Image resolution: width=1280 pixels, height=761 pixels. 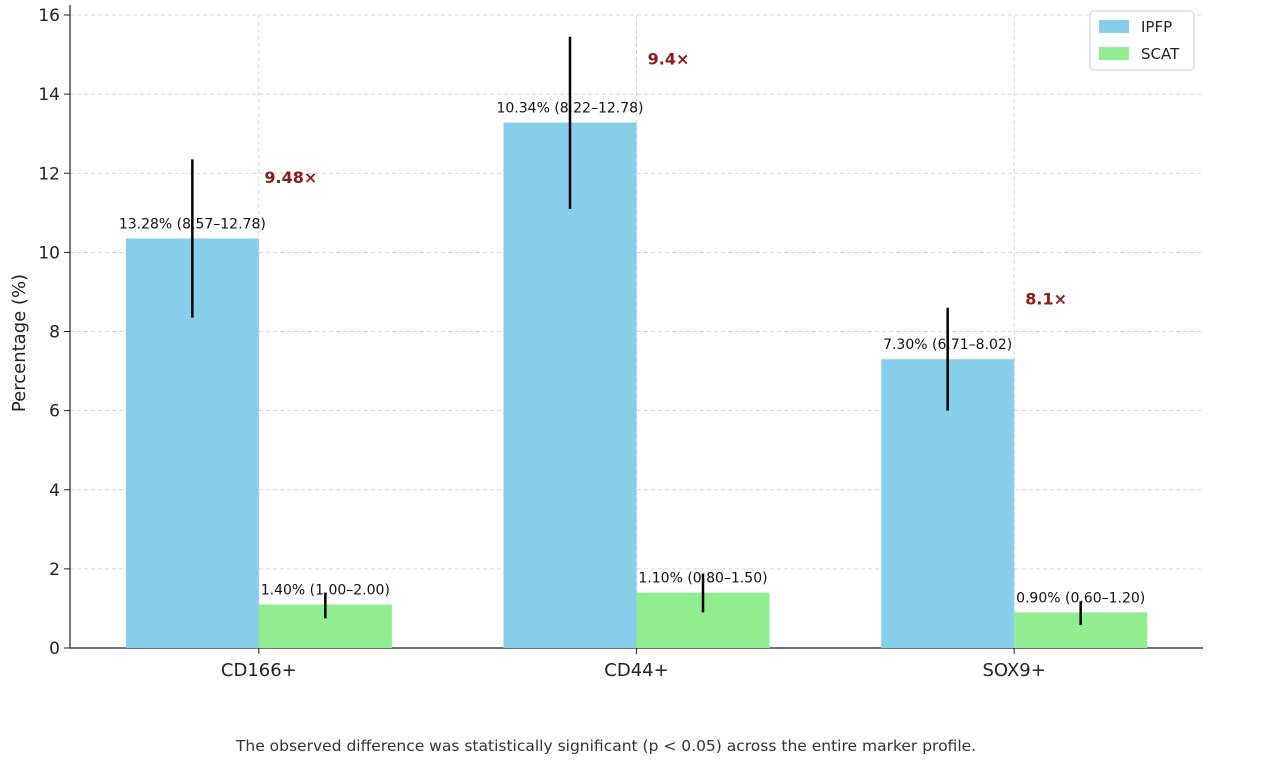 I want to click on data-label: 10.34% (8.22–12.78), so click(x=569, y=109).